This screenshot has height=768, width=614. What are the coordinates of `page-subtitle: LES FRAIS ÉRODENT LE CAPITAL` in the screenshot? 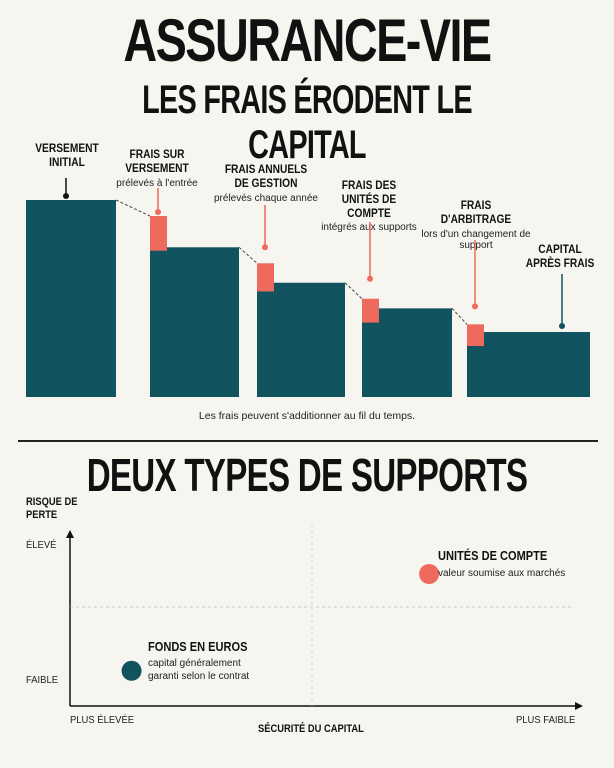 It's located at (307, 122).